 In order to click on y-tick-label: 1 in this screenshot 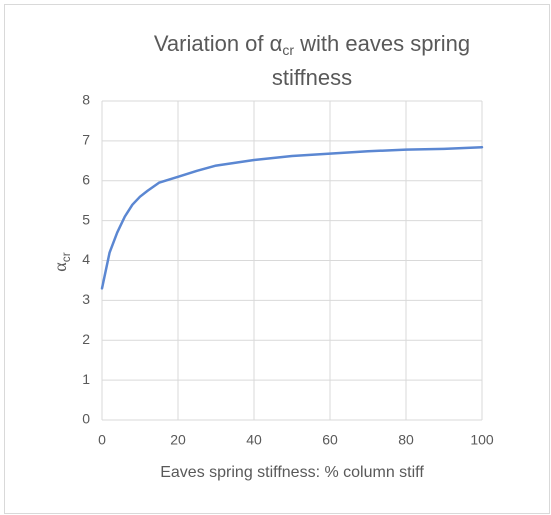, I will do `click(86, 379)`.